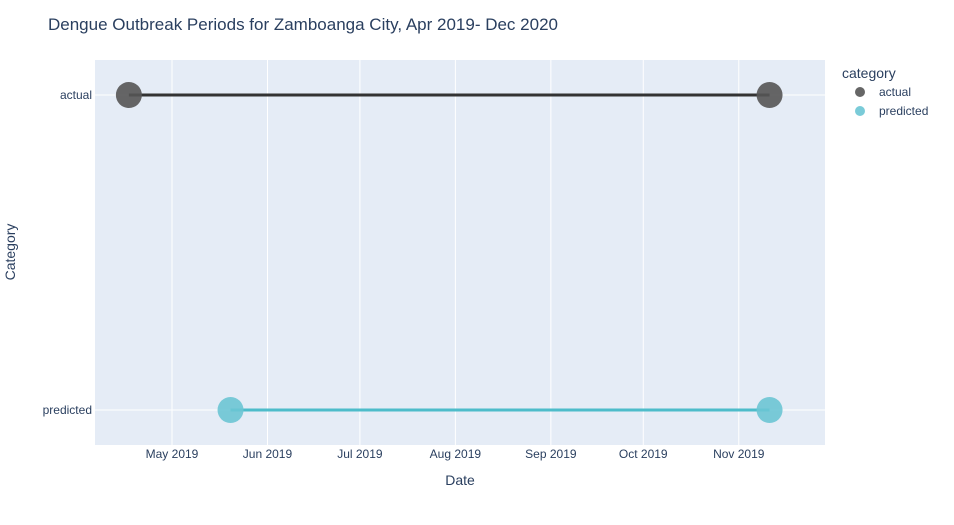 This screenshot has height=525, width=954. I want to click on y-tick-label: predicted, so click(67, 410).